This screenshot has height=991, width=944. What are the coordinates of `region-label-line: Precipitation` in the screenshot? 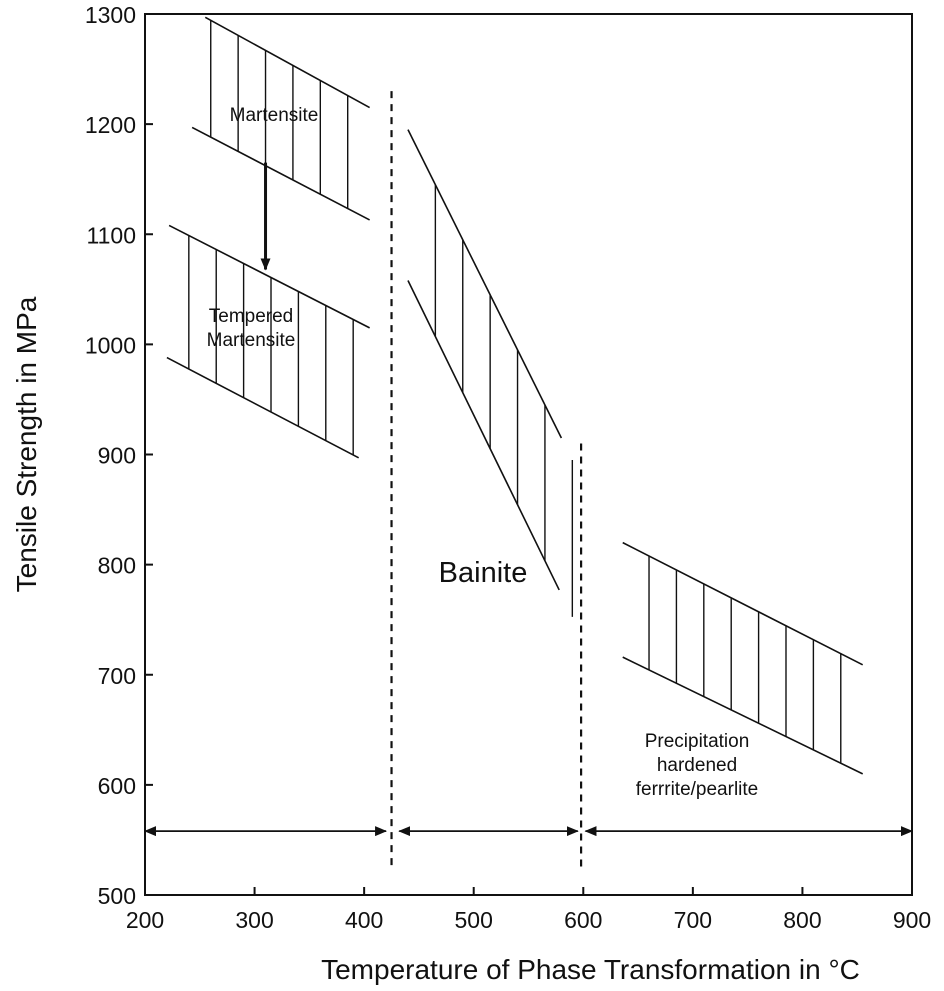 It's located at (697, 741).